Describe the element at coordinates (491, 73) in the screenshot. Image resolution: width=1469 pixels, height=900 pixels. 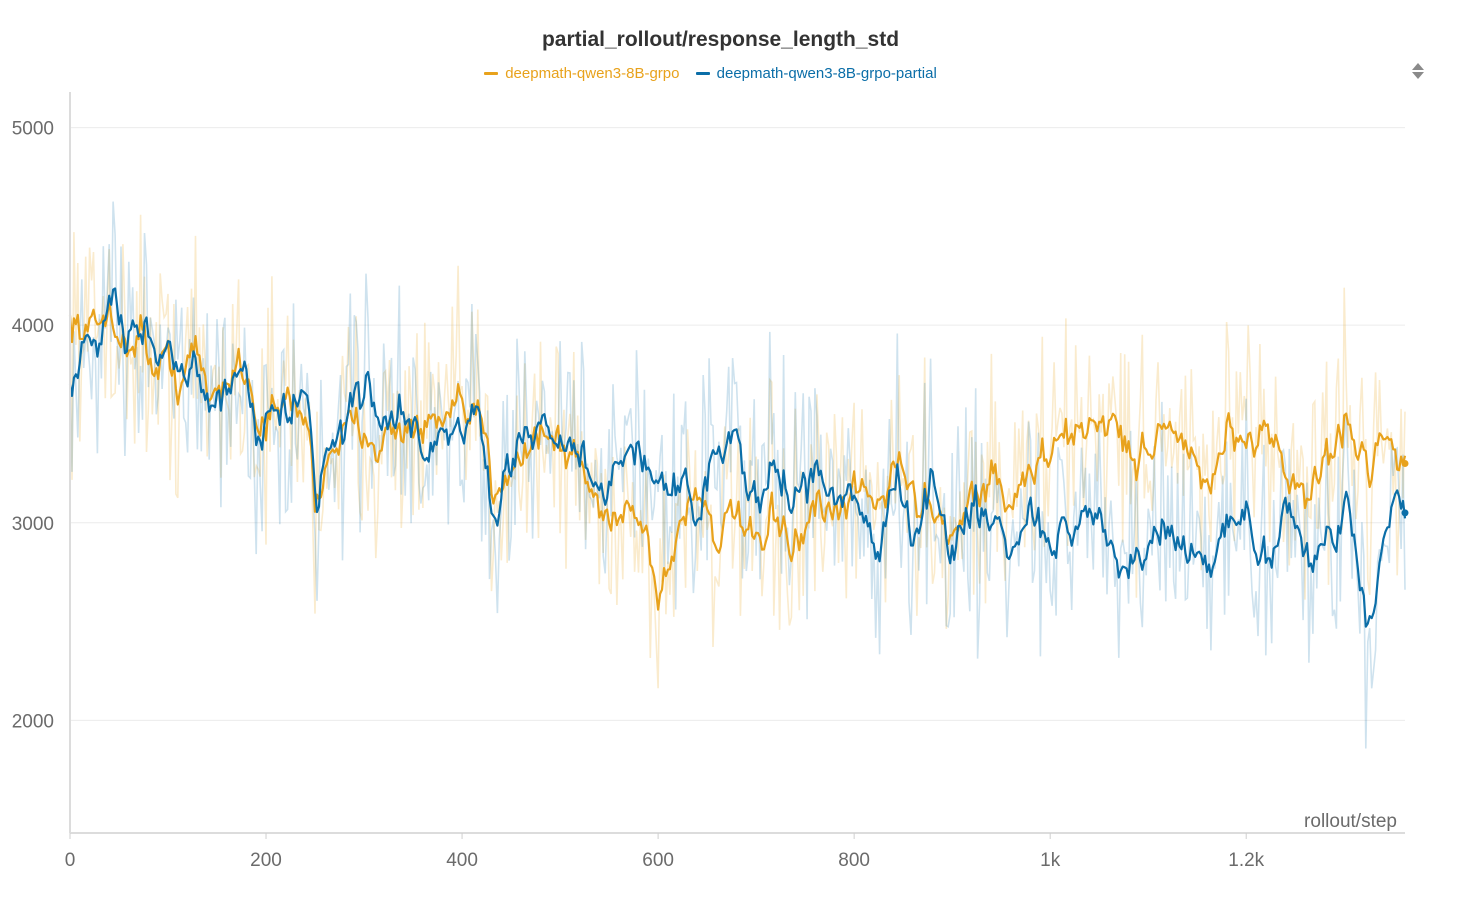
I see `legend-swatch-grpo` at that location.